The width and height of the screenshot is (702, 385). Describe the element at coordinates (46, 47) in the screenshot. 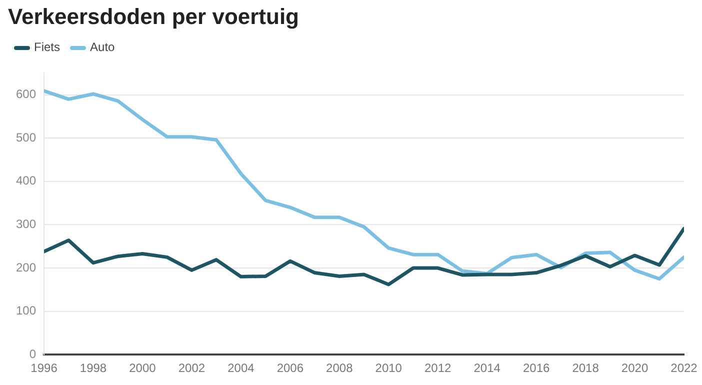

I see `legend-label: Fiets` at that location.